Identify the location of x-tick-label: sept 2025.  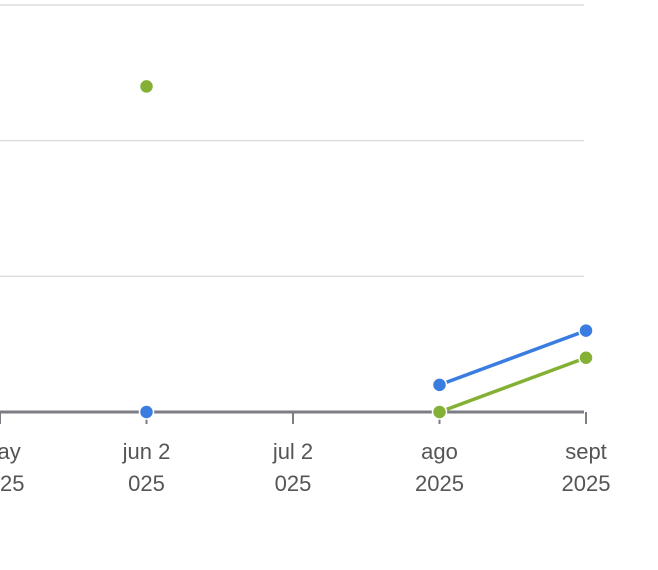
(586, 467).